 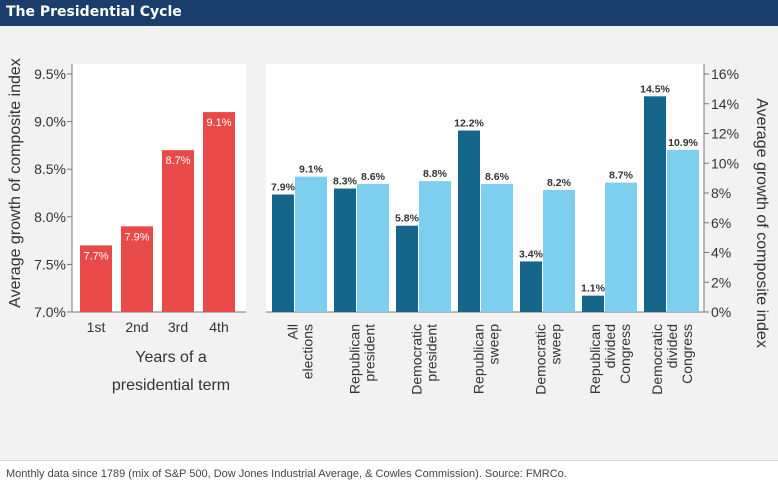 What do you see at coordinates (50, 217) in the screenshot?
I see `left-y-tick-label: 8.0%` at bounding box center [50, 217].